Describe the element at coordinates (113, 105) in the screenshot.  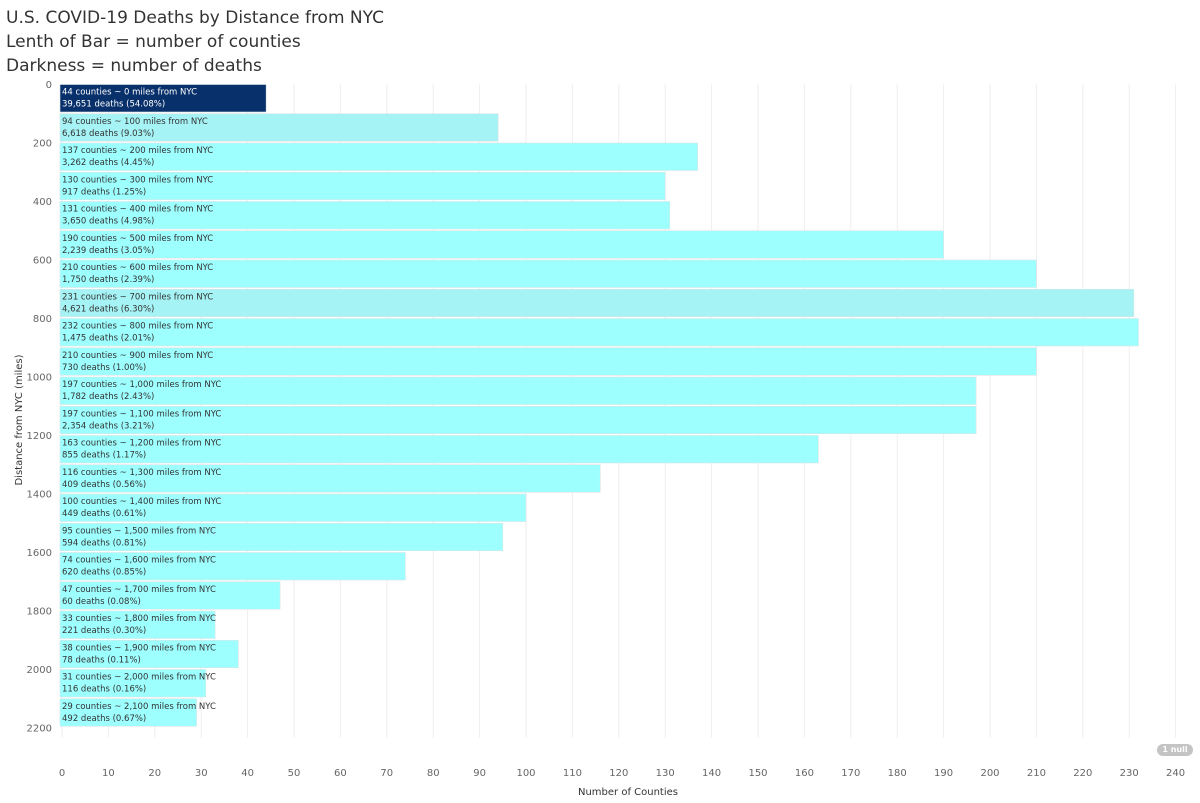
I see `bar-label-deaths: 39,651 deaths (54.08%)` at that location.